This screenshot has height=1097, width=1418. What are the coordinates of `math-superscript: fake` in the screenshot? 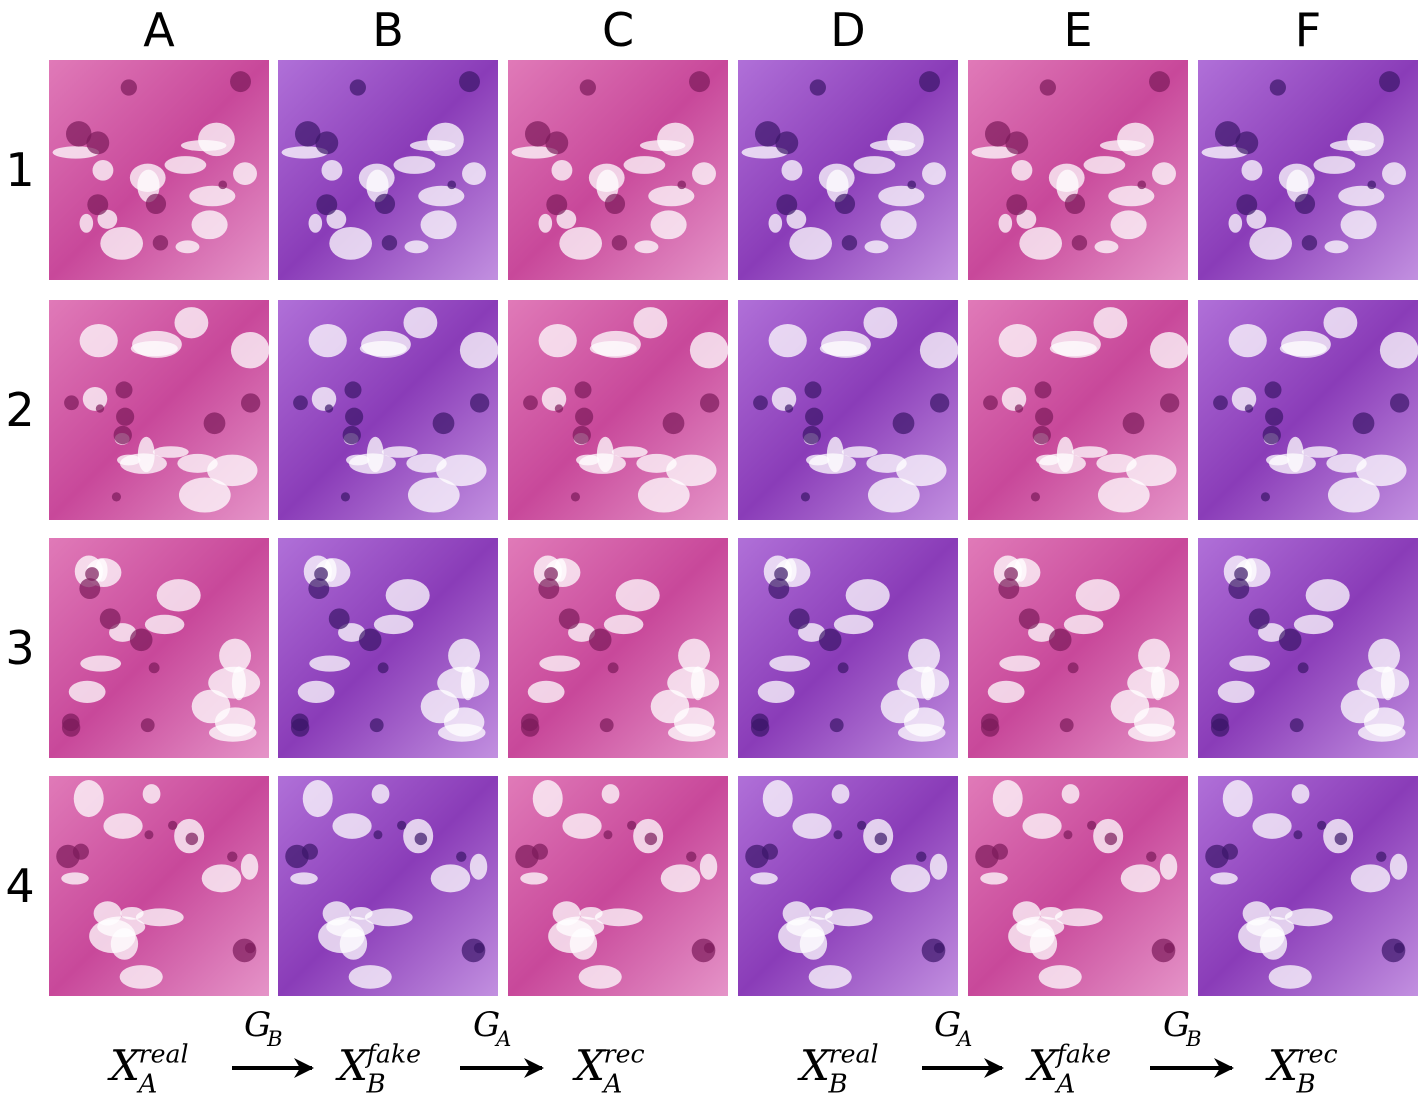 It's located at (393, 1053).